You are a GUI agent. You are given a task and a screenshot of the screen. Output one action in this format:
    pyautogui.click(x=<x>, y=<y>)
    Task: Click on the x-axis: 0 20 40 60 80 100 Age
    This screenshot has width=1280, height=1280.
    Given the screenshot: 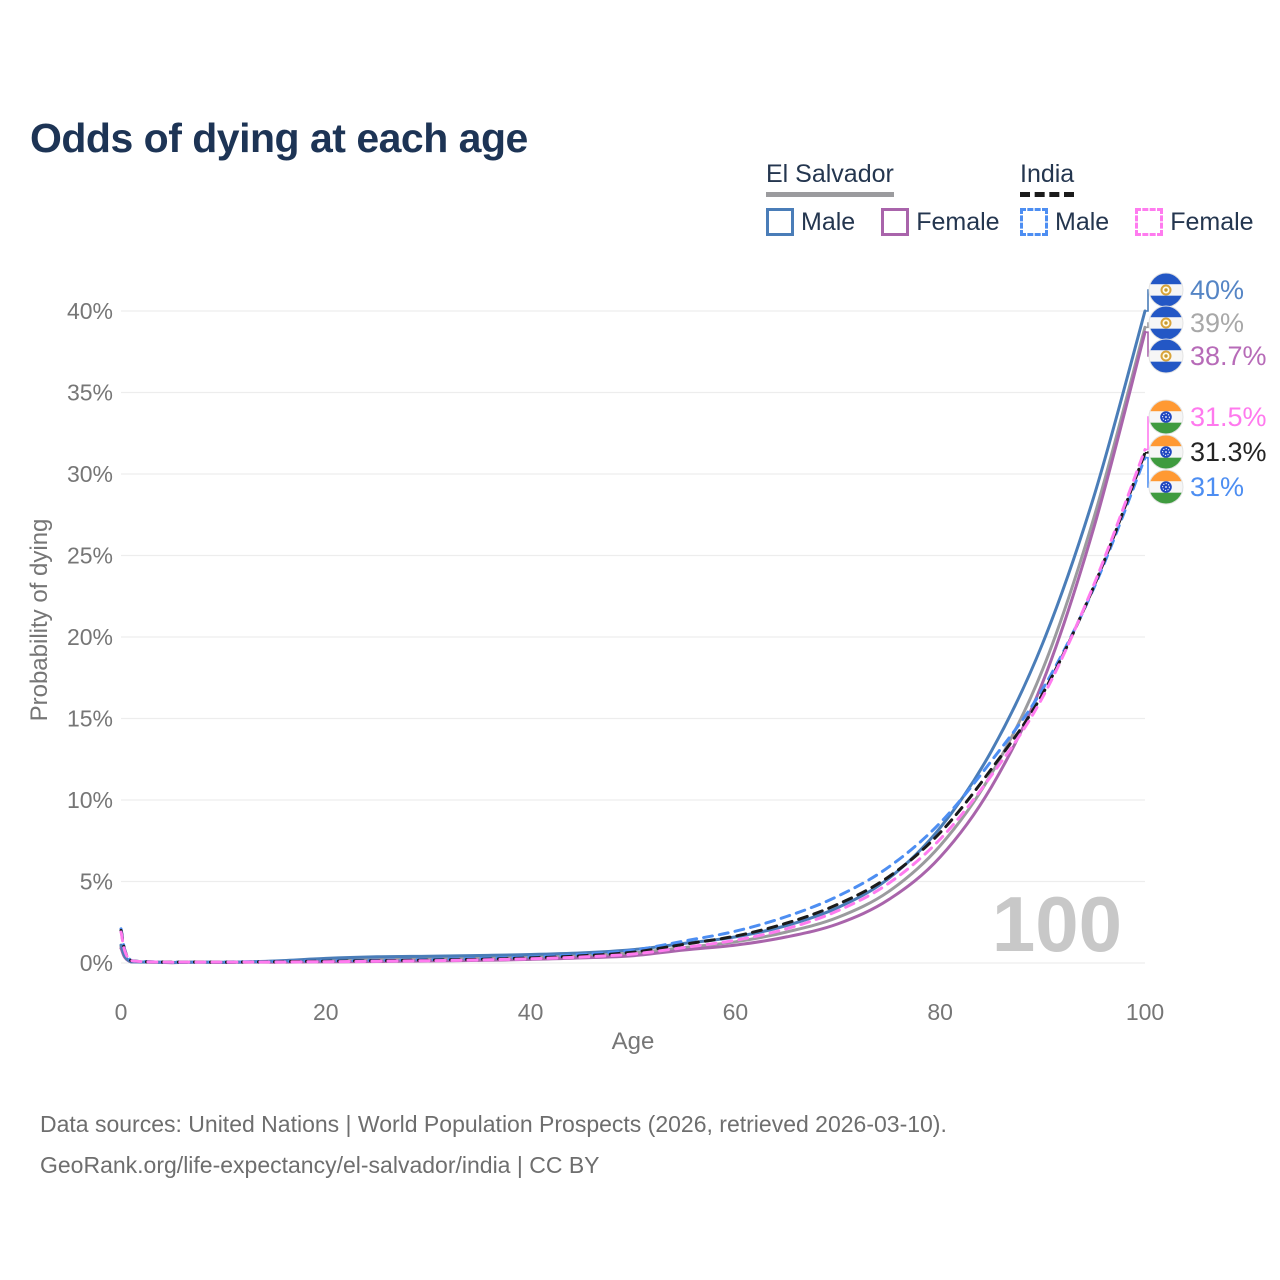 What is the action you would take?
    pyautogui.click(x=640, y=1027)
    